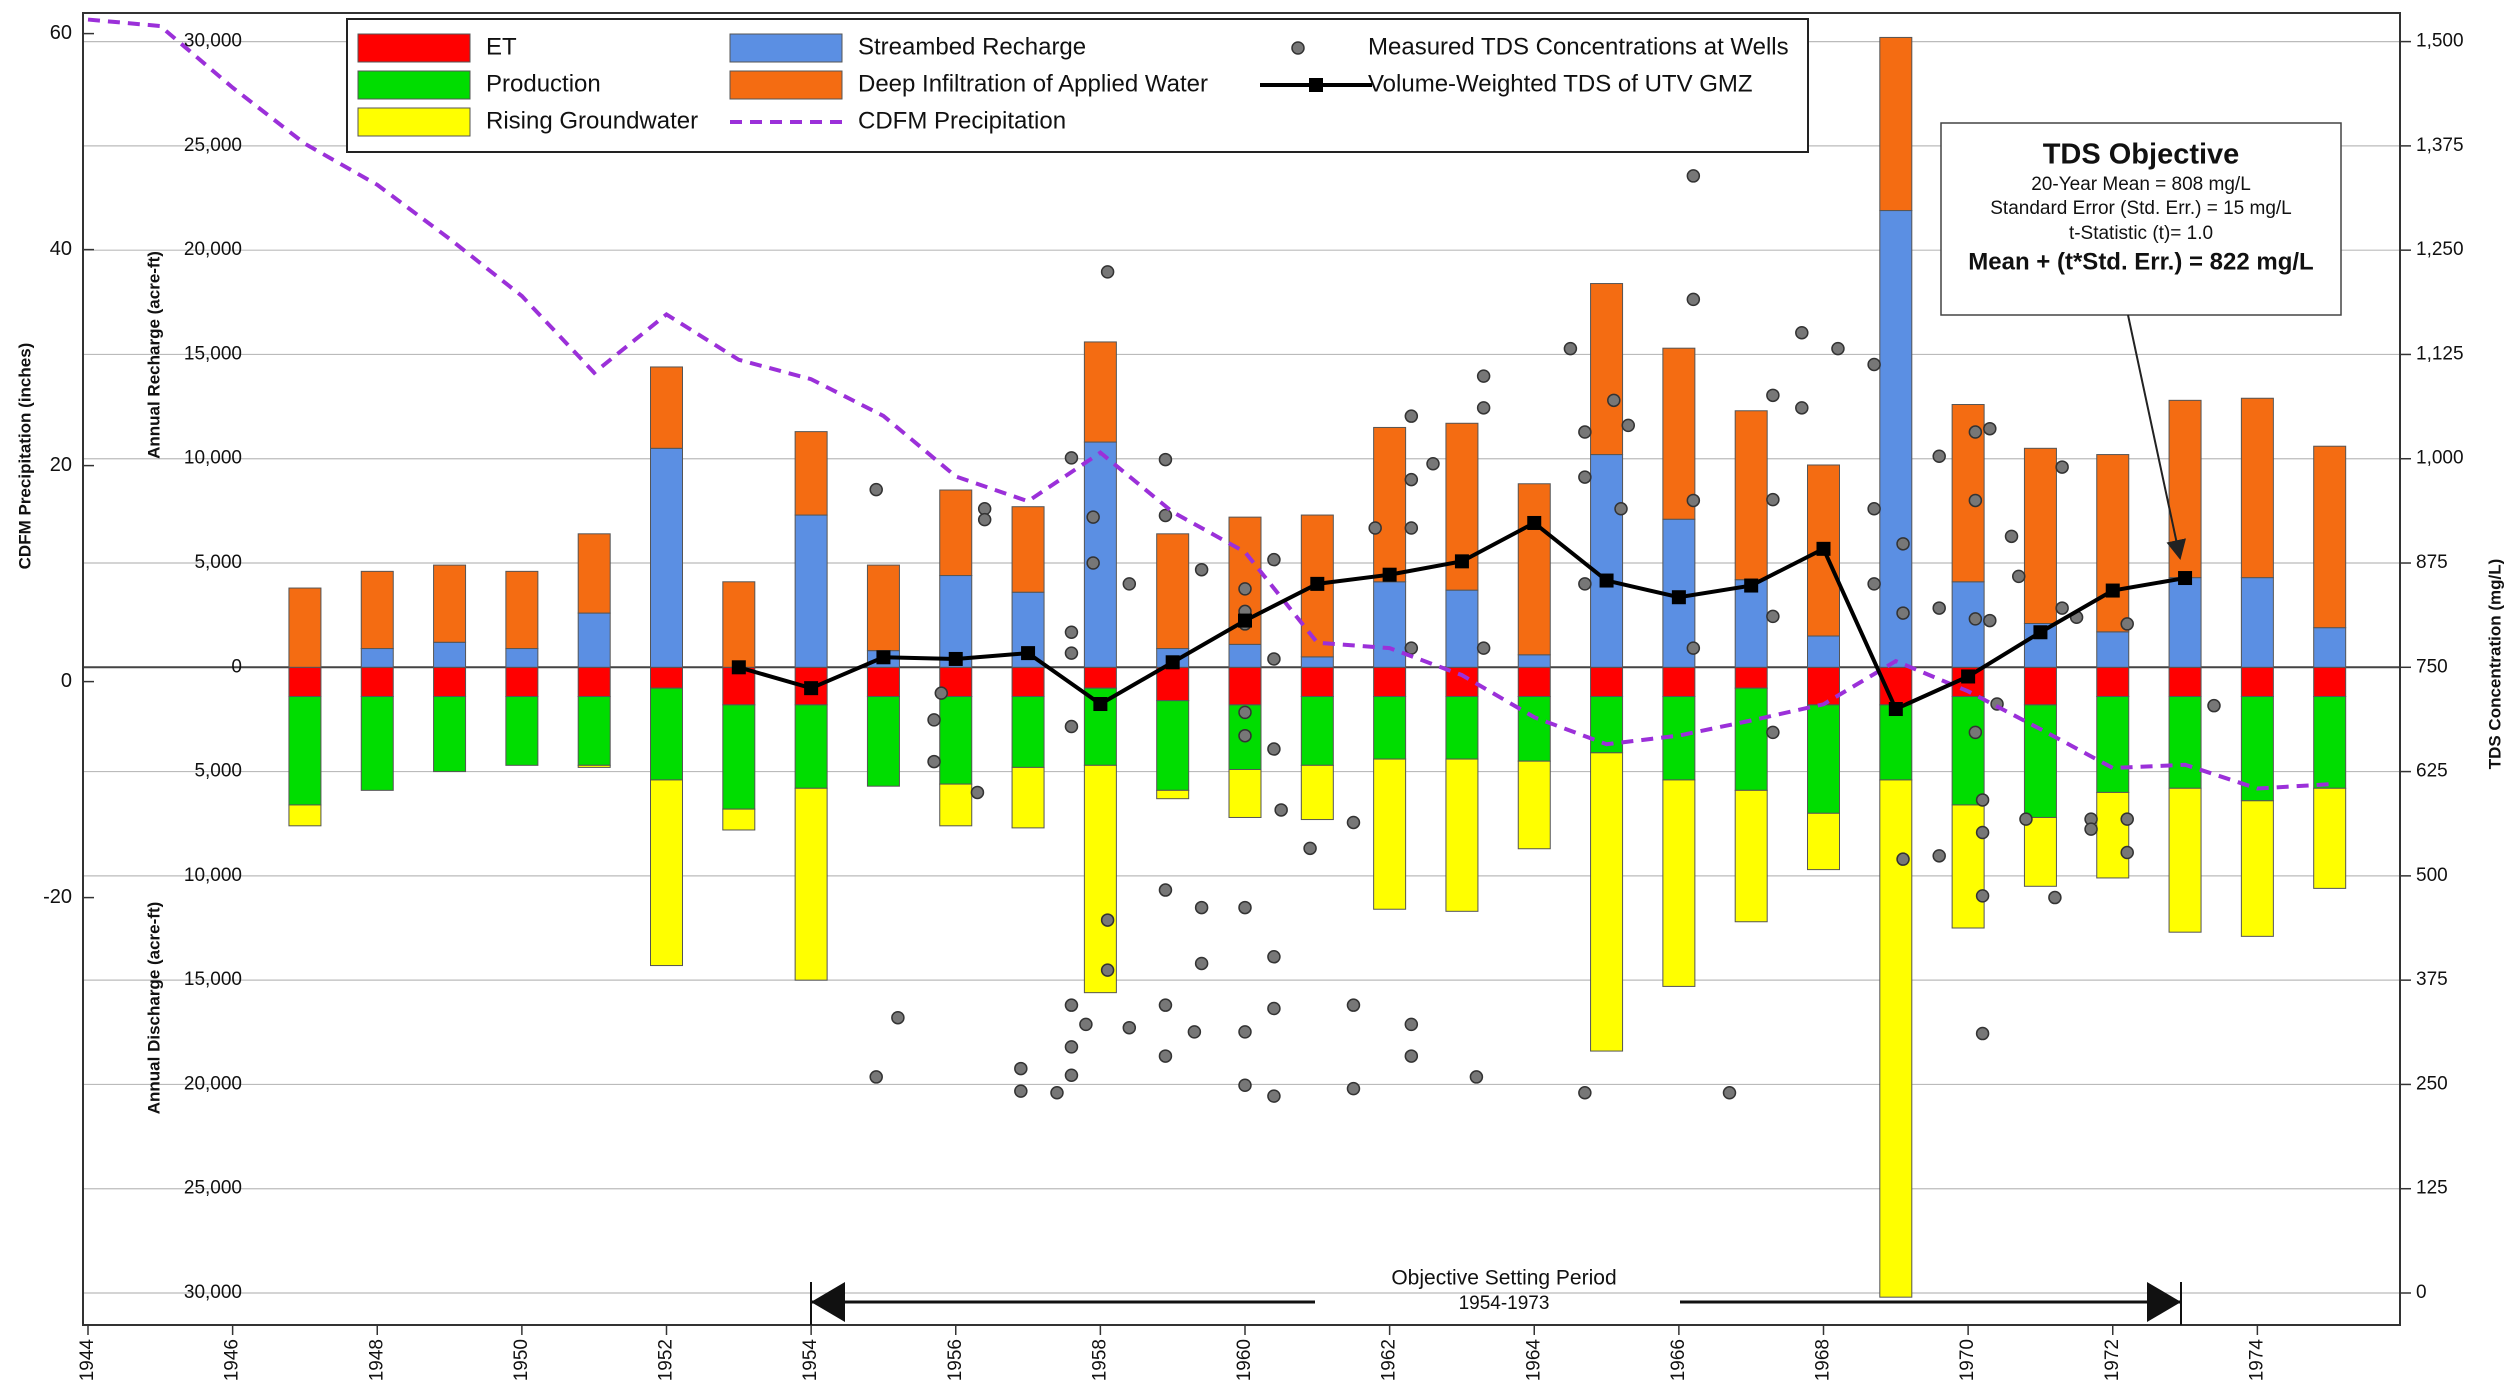  What do you see at coordinates (66, 681) in the screenshot?
I see `y3-tick-label: 0` at bounding box center [66, 681].